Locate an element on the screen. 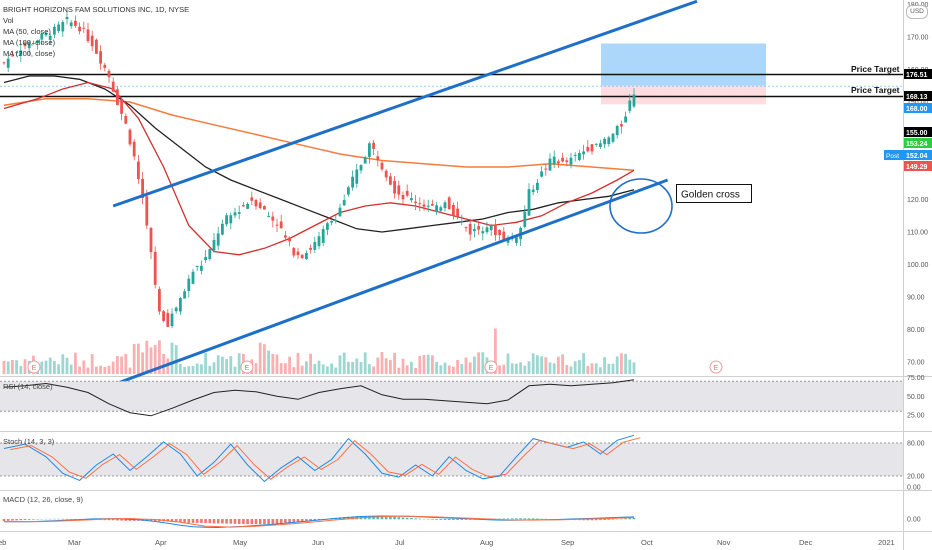 This screenshot has height=550, width=932. legend-ma50: MA (50, close) is located at coordinates (27, 31).